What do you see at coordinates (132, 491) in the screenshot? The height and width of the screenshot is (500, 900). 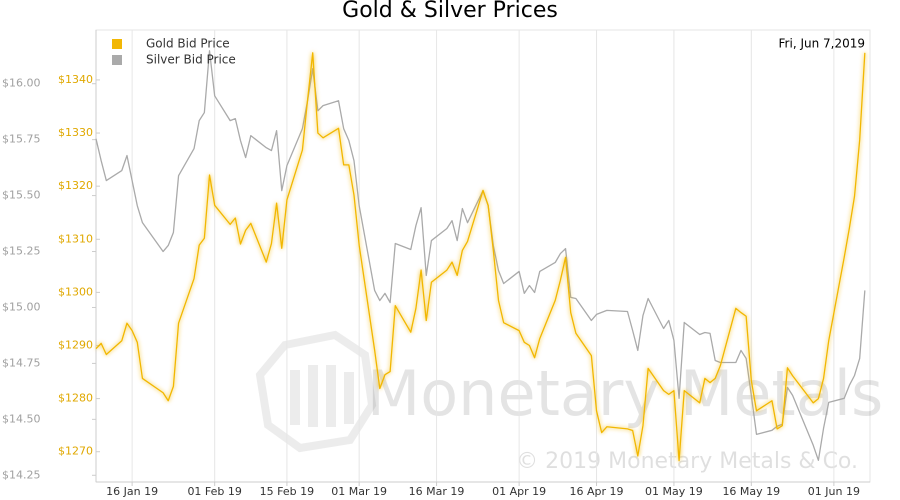 I see `x-tick-label: 16 Jan 19` at bounding box center [132, 491].